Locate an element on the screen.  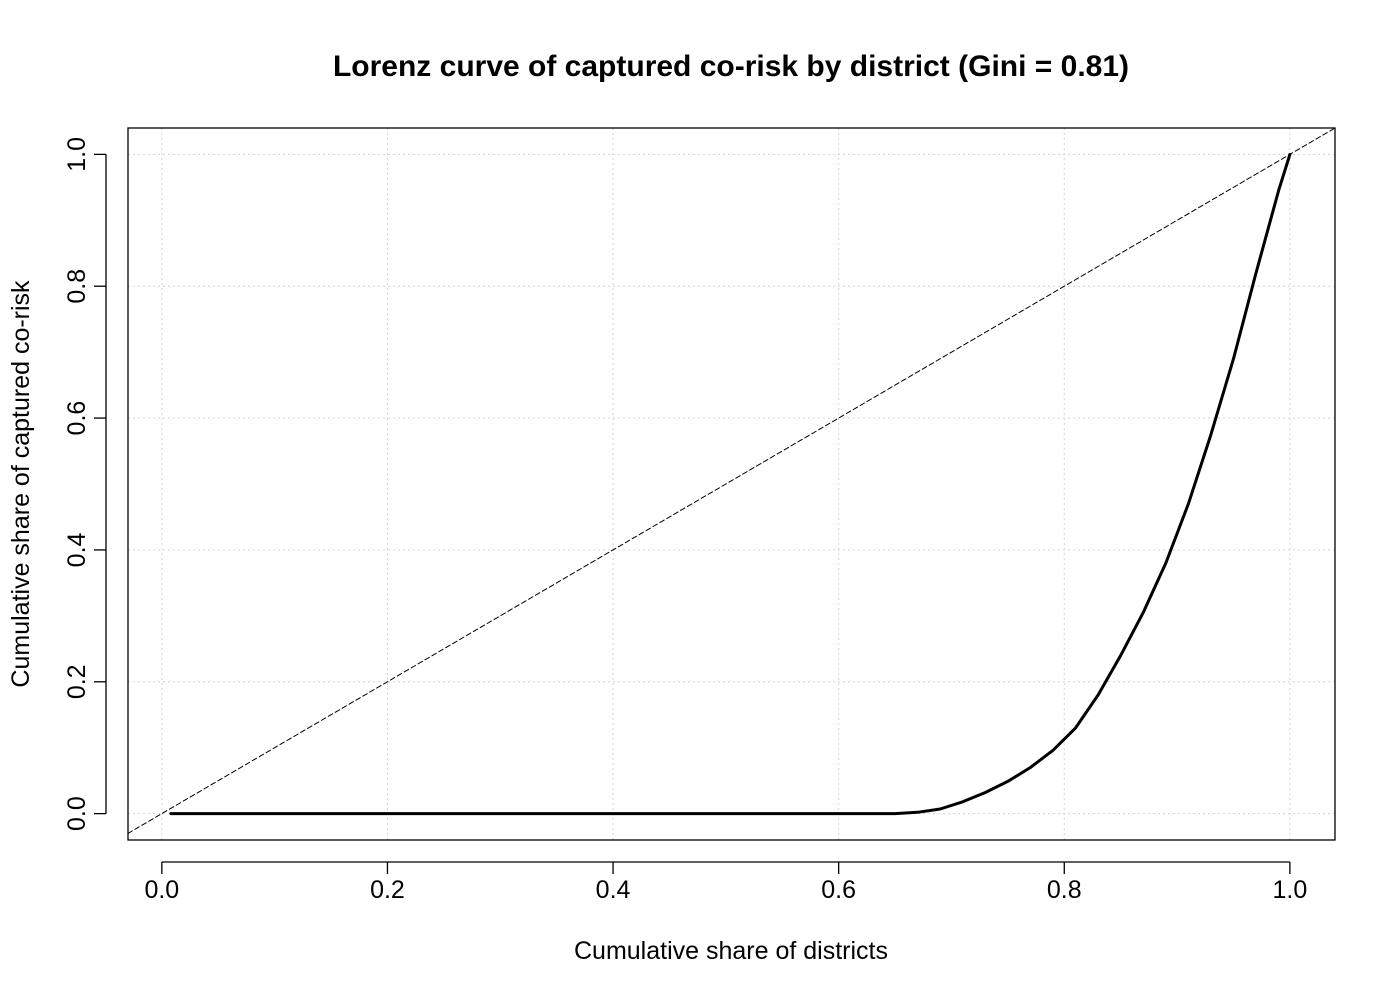
x-tick-label: 0.6 is located at coordinates (838, 890).